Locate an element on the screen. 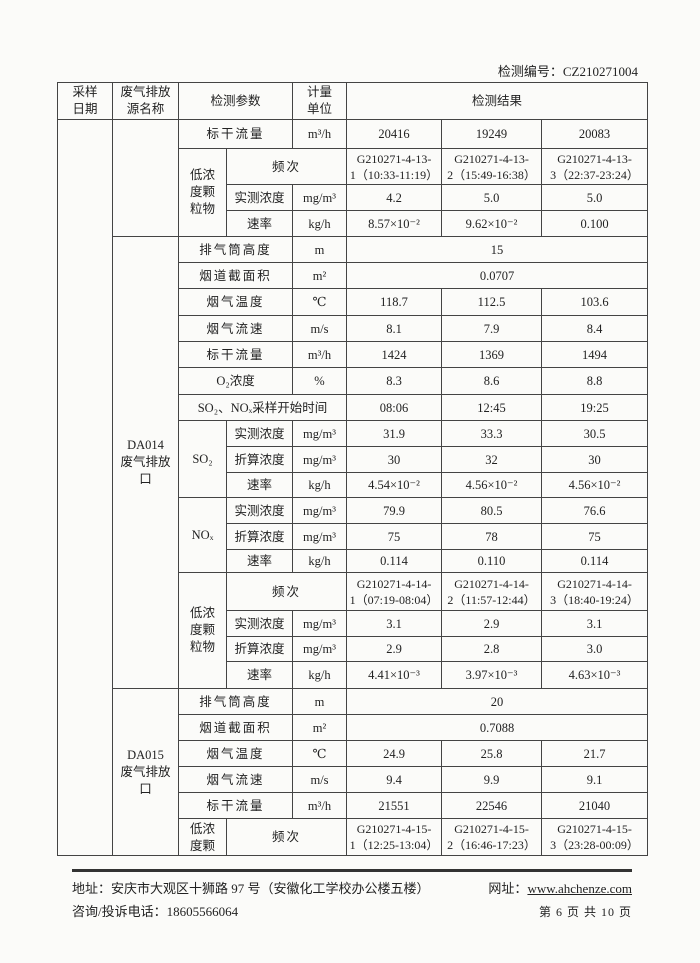  value: 80.5 is located at coordinates (492, 510).